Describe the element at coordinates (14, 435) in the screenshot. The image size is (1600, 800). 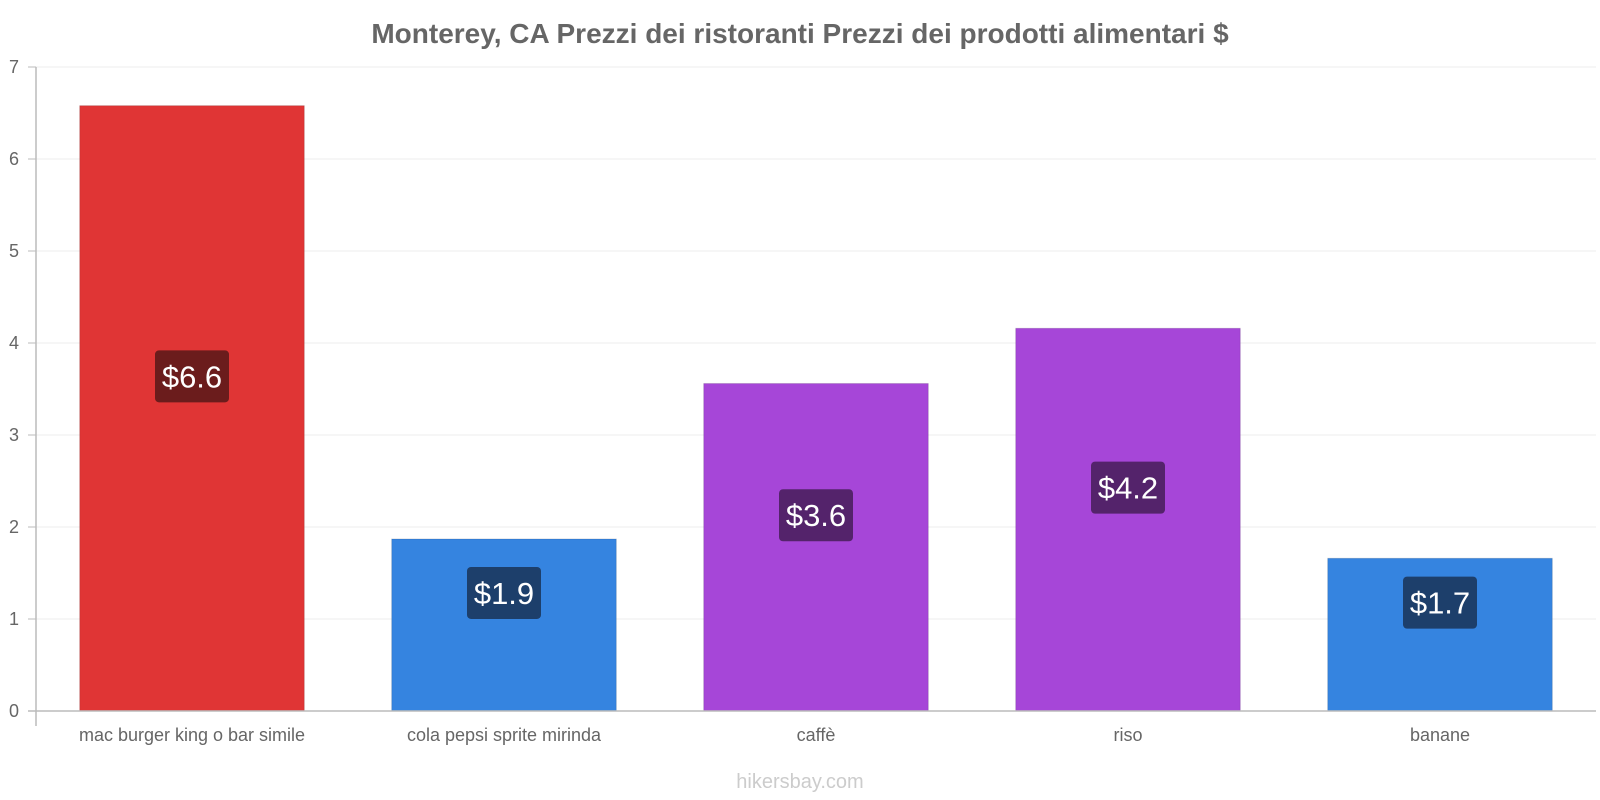
I see `y-tick-label: 3` at that location.